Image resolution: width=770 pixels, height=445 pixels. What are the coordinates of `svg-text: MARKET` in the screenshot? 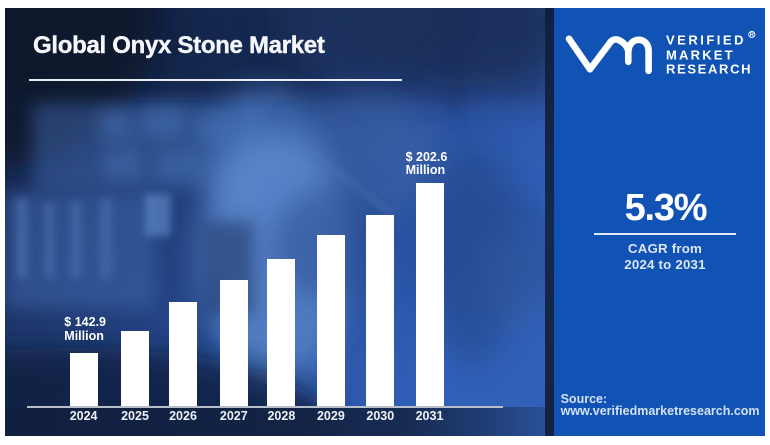 It's located at (700, 54).